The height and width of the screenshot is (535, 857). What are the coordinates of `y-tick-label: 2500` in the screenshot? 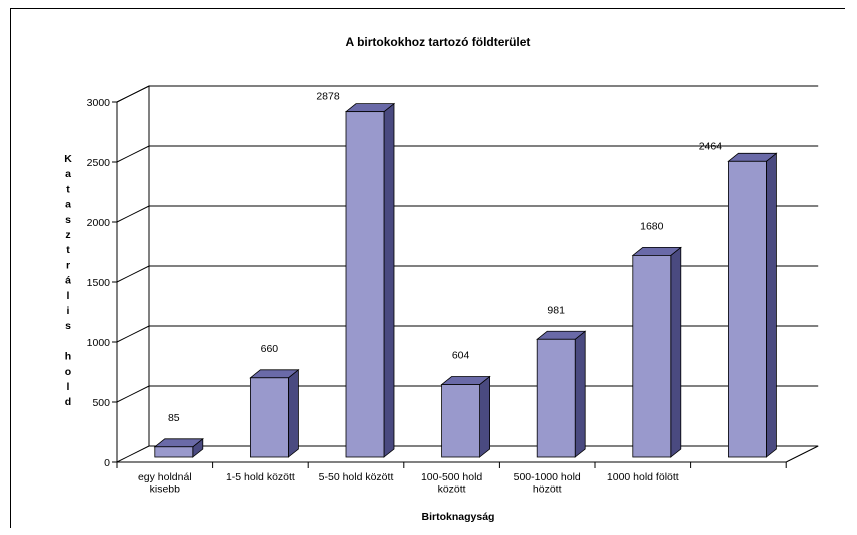 It's located at (99, 163).